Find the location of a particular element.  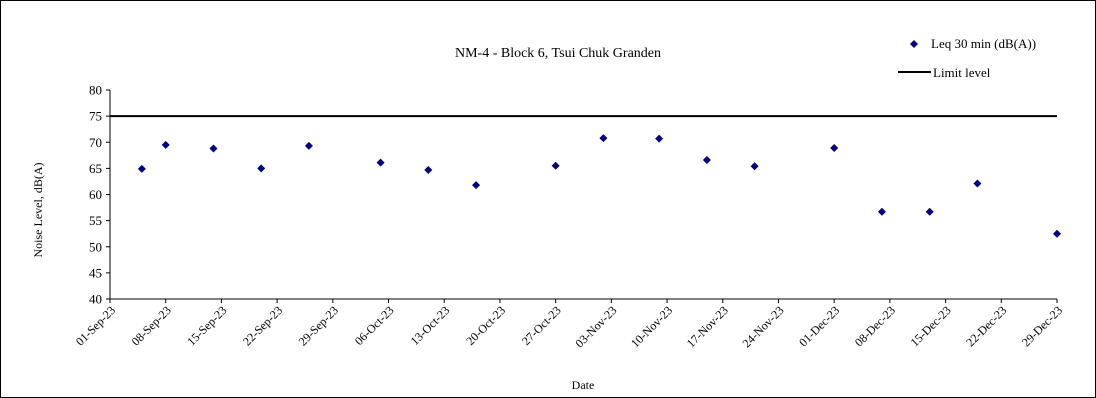

x-axis-label: Date is located at coordinates (583, 385).